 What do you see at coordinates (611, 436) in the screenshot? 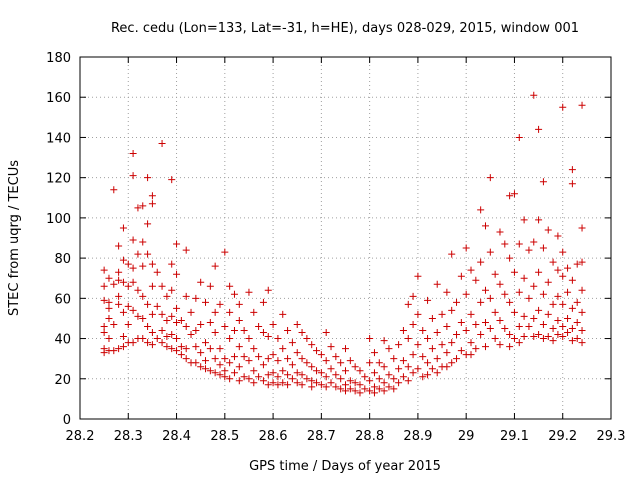
I see `x-tick-label: 29.3` at bounding box center [611, 436].